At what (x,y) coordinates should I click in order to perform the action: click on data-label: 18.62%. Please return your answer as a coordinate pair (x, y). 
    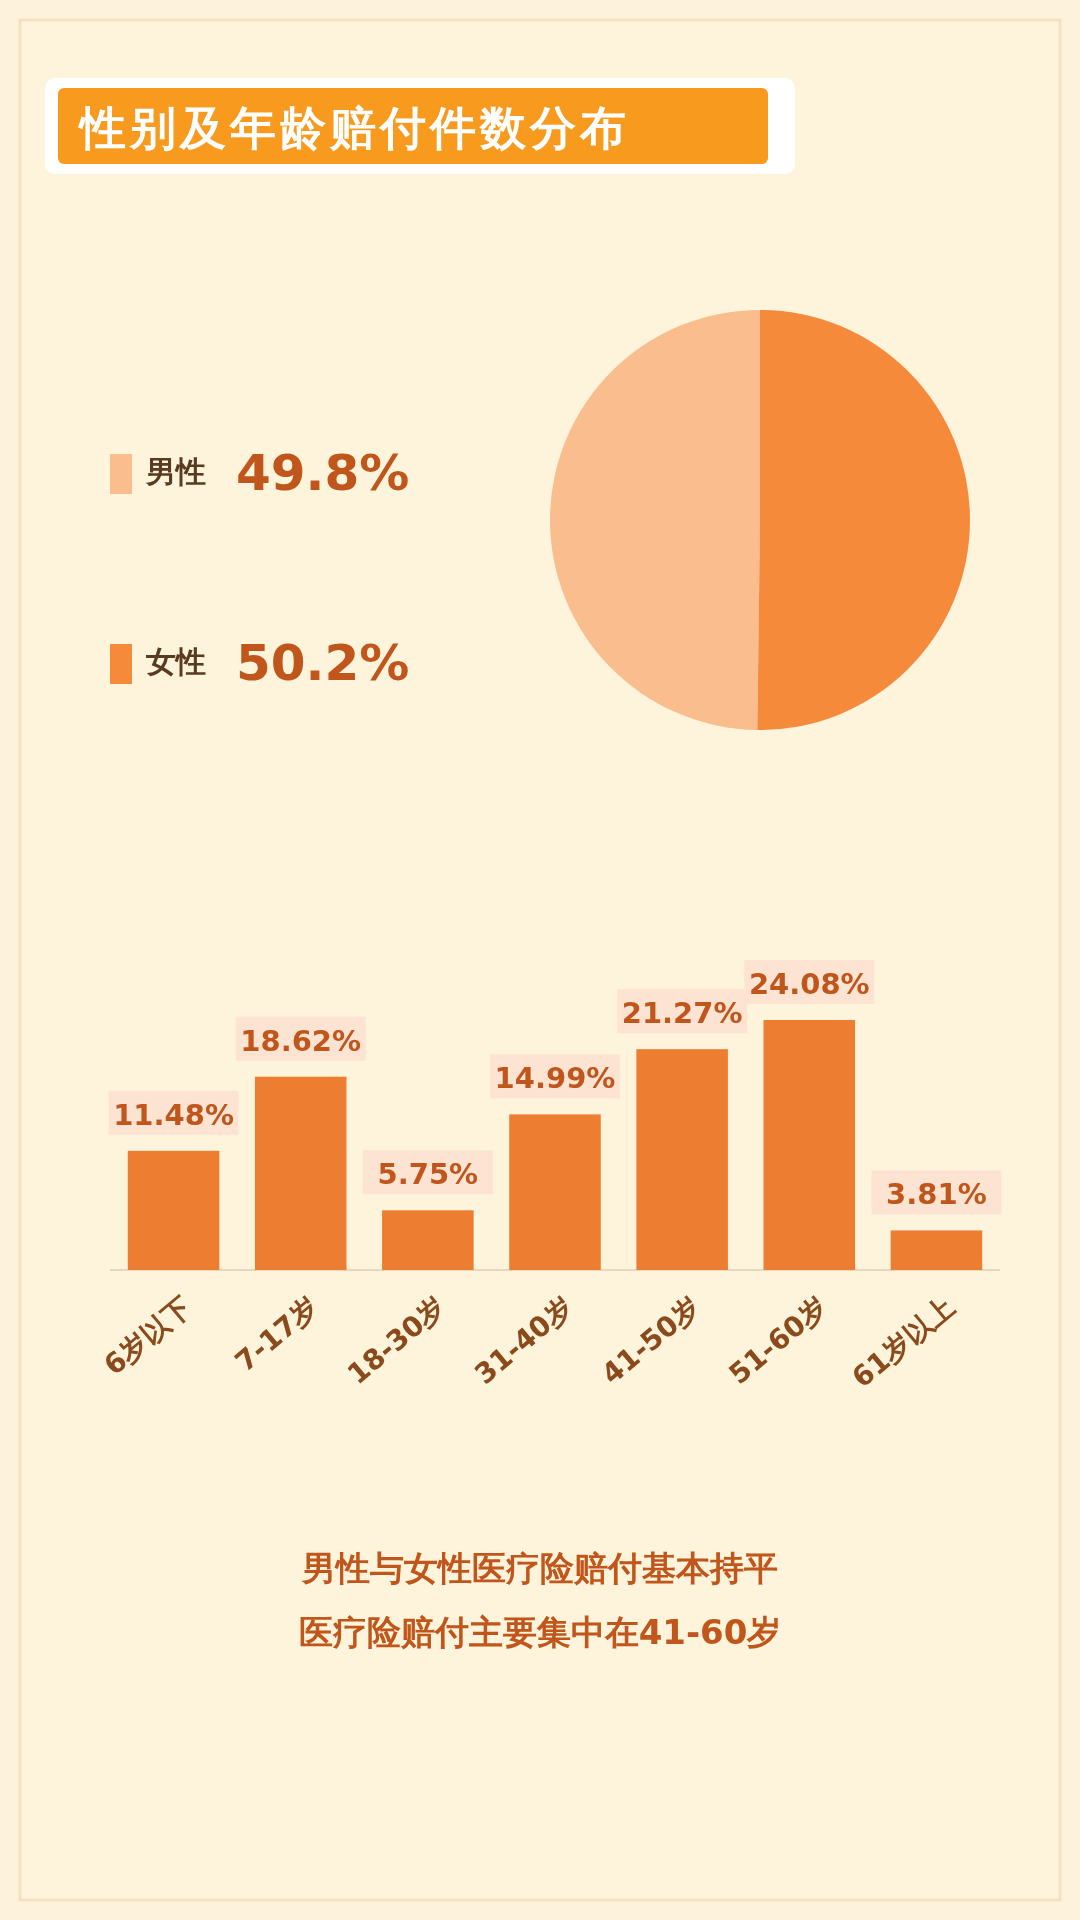
    Looking at the image, I should click on (301, 1040).